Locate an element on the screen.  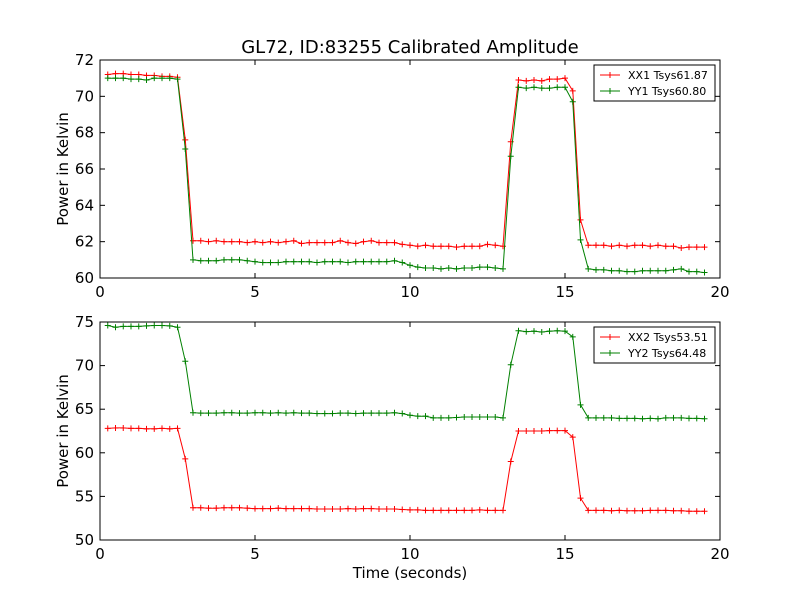
top-legend-label: YY1 Tsys60.80 is located at coordinates (666, 91).